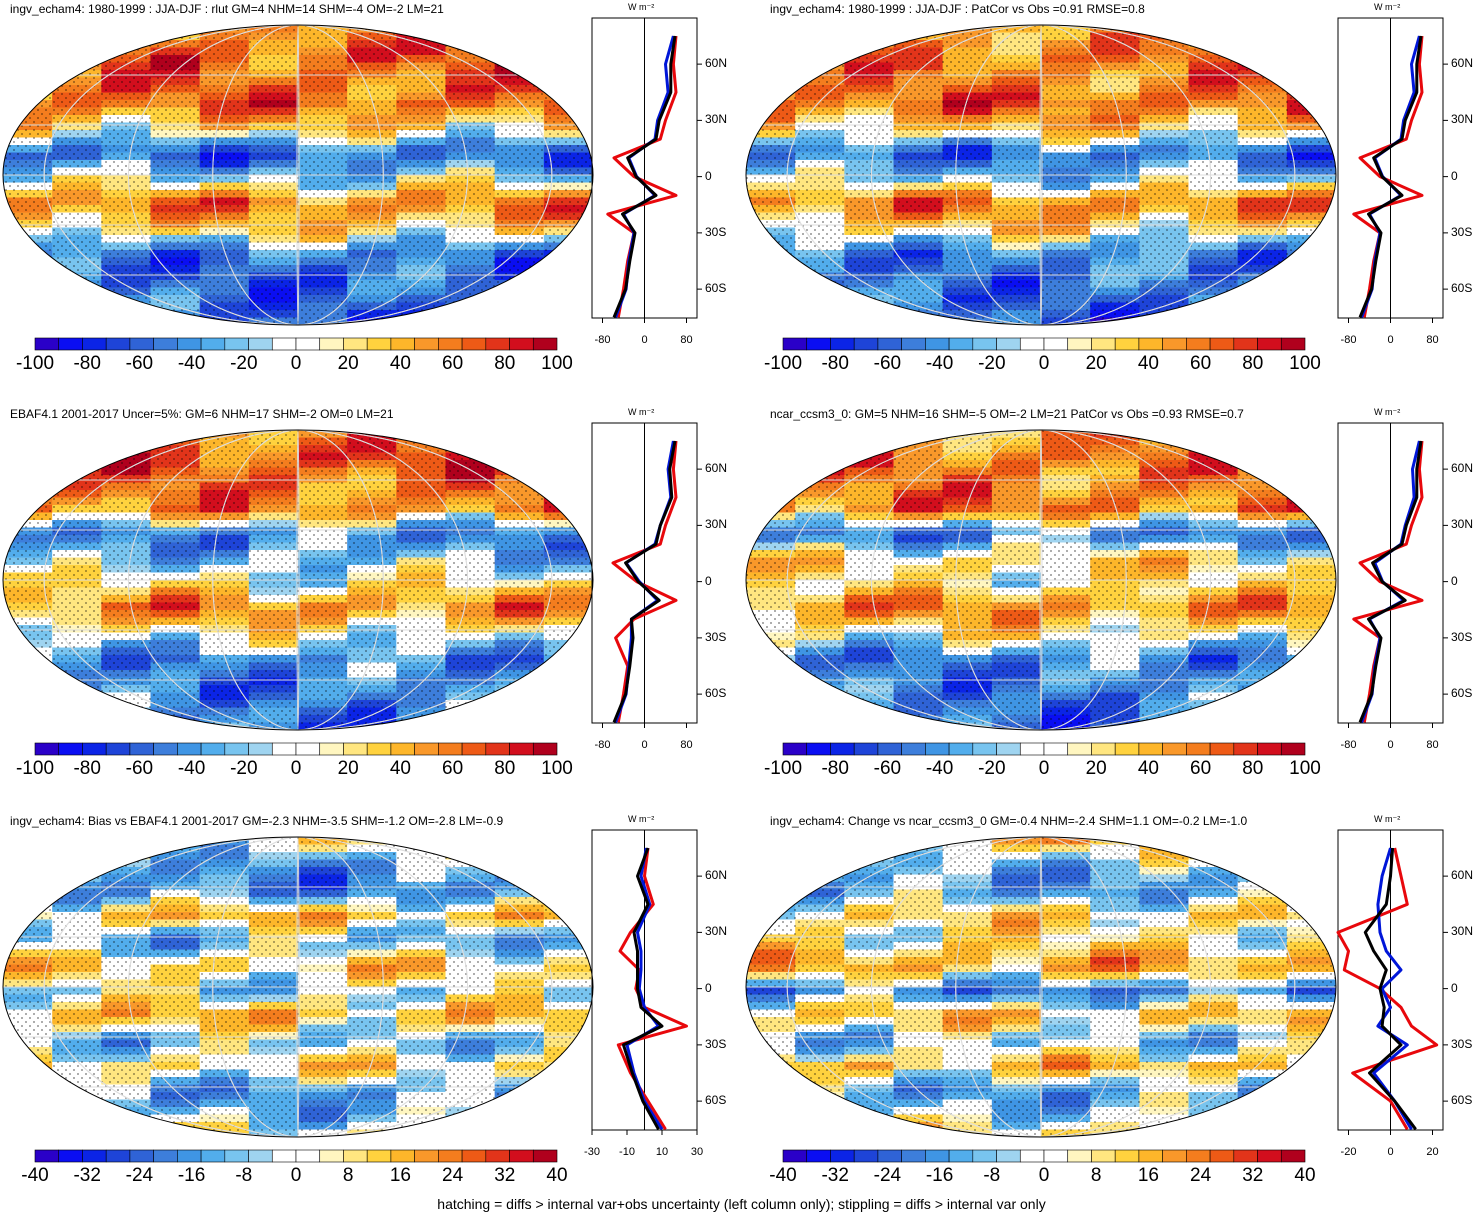 This screenshot has width=1483, height=1215. Describe the element at coordinates (716, 468) in the screenshot. I see `lat-tick-label: 60N` at that location.